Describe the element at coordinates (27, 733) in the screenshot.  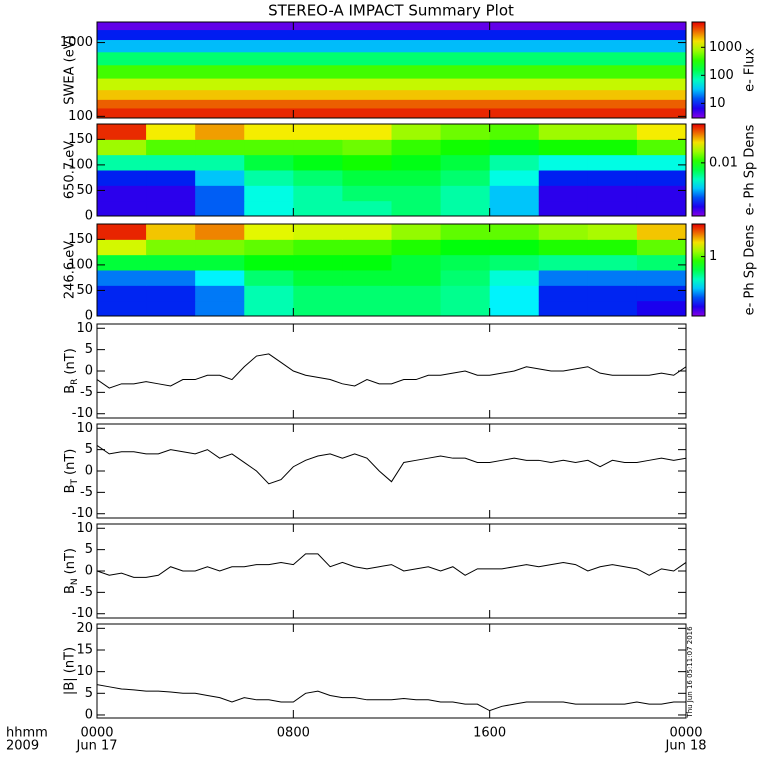
I see `time-unit: hhmm` at that location.